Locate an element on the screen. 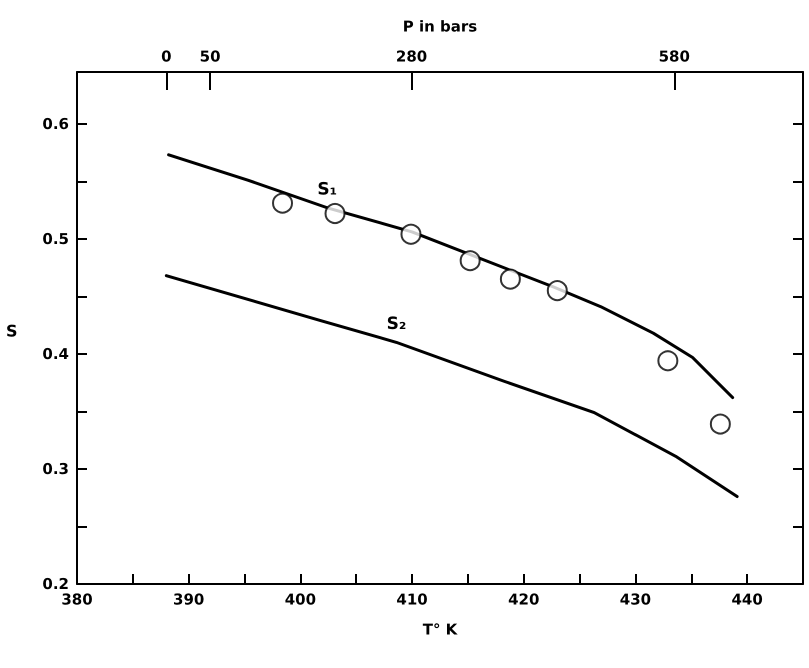 This screenshot has height=668, width=809. x-tick-label: 430 is located at coordinates (636, 599).